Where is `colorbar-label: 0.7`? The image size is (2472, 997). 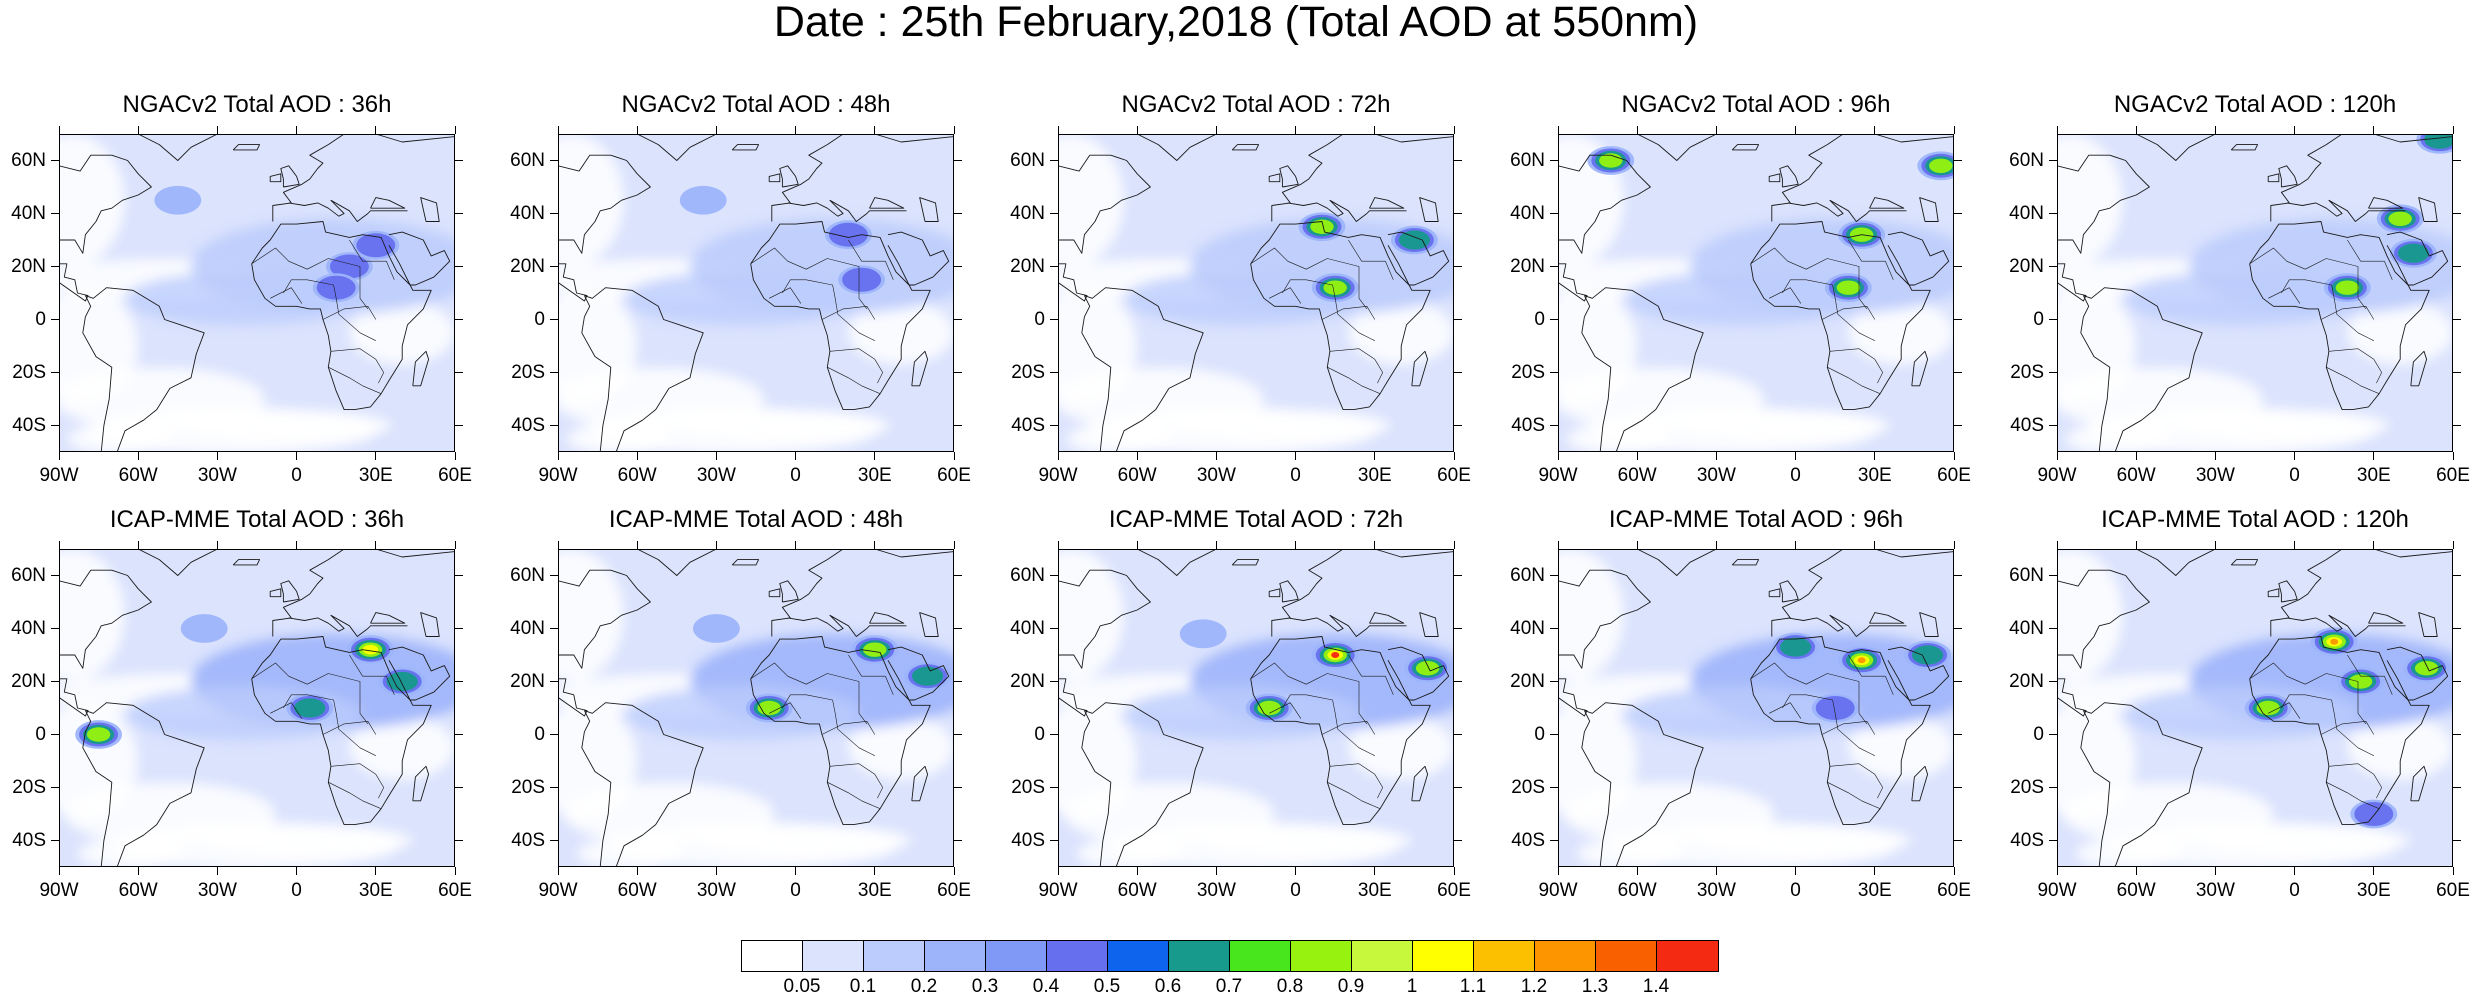 colorbar-label: 0.7 is located at coordinates (1229, 986).